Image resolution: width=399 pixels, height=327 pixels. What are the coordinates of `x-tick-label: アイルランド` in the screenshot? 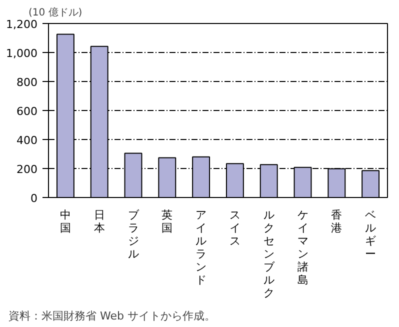 It's located at (201, 247).